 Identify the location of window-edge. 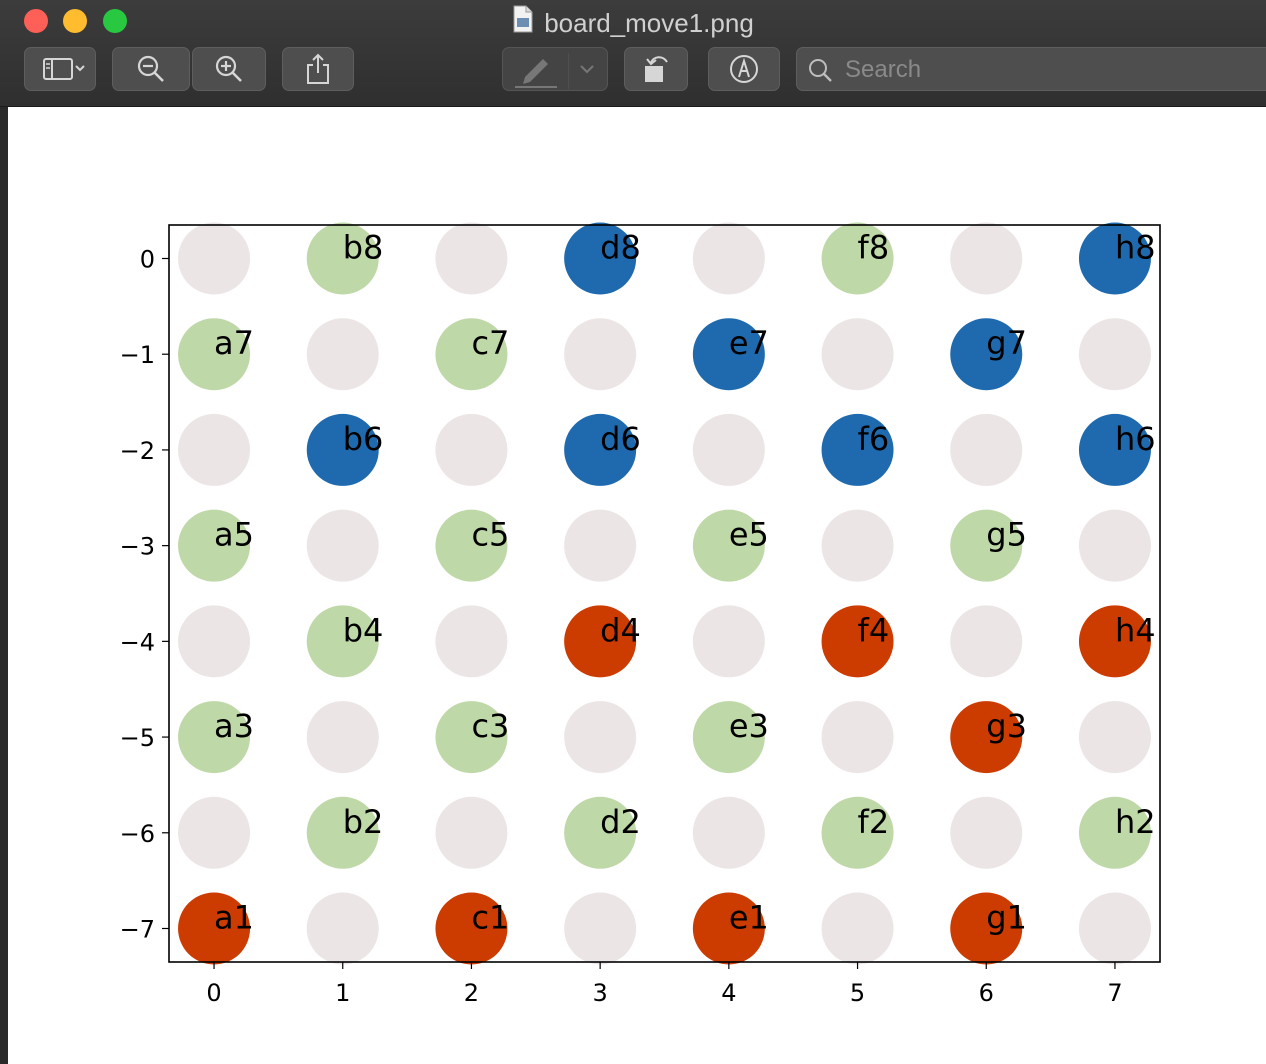
(4, 585).